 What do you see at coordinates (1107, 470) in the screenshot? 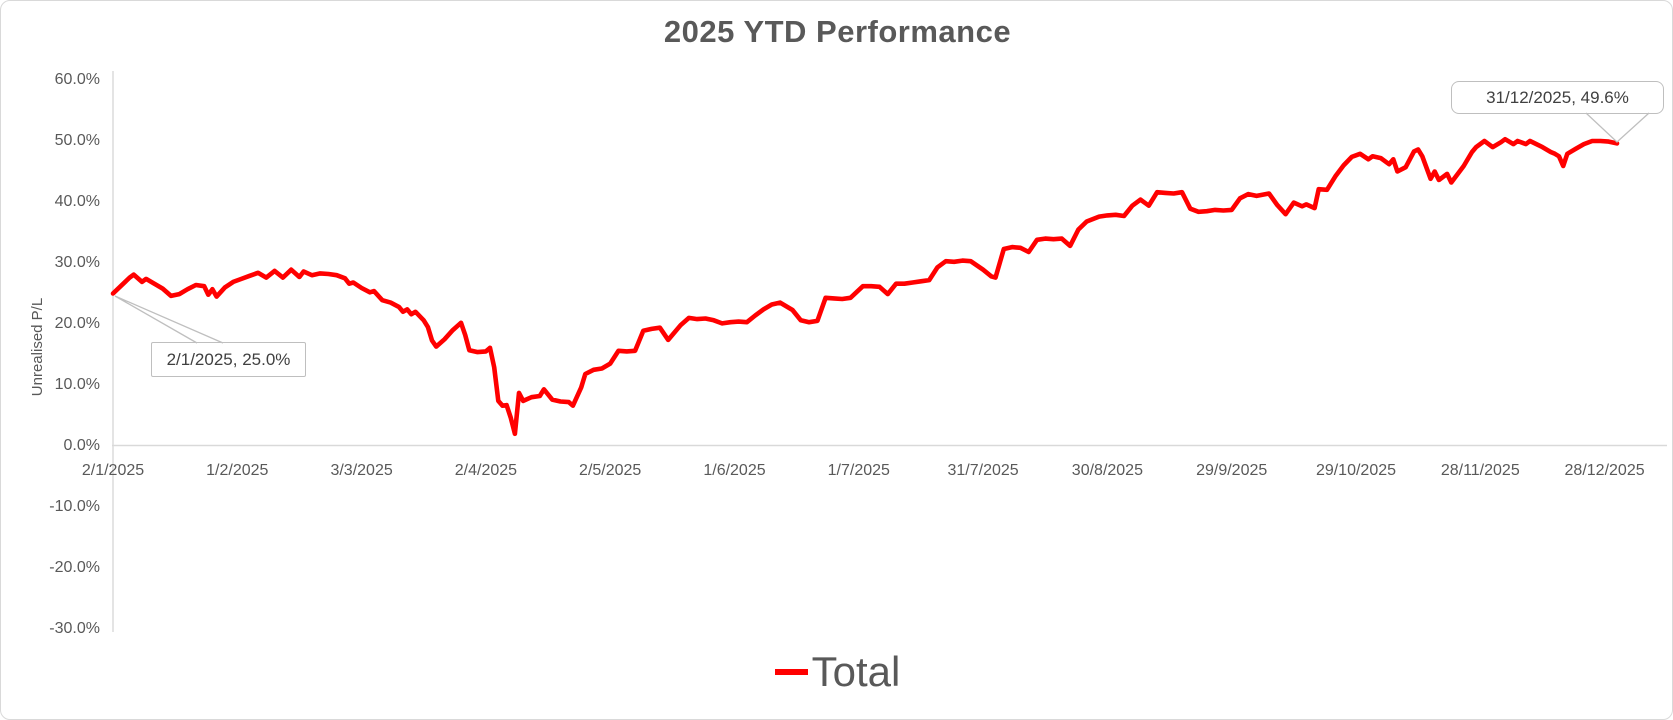
I see `x-tick-label: 30/8/2025` at bounding box center [1107, 470].